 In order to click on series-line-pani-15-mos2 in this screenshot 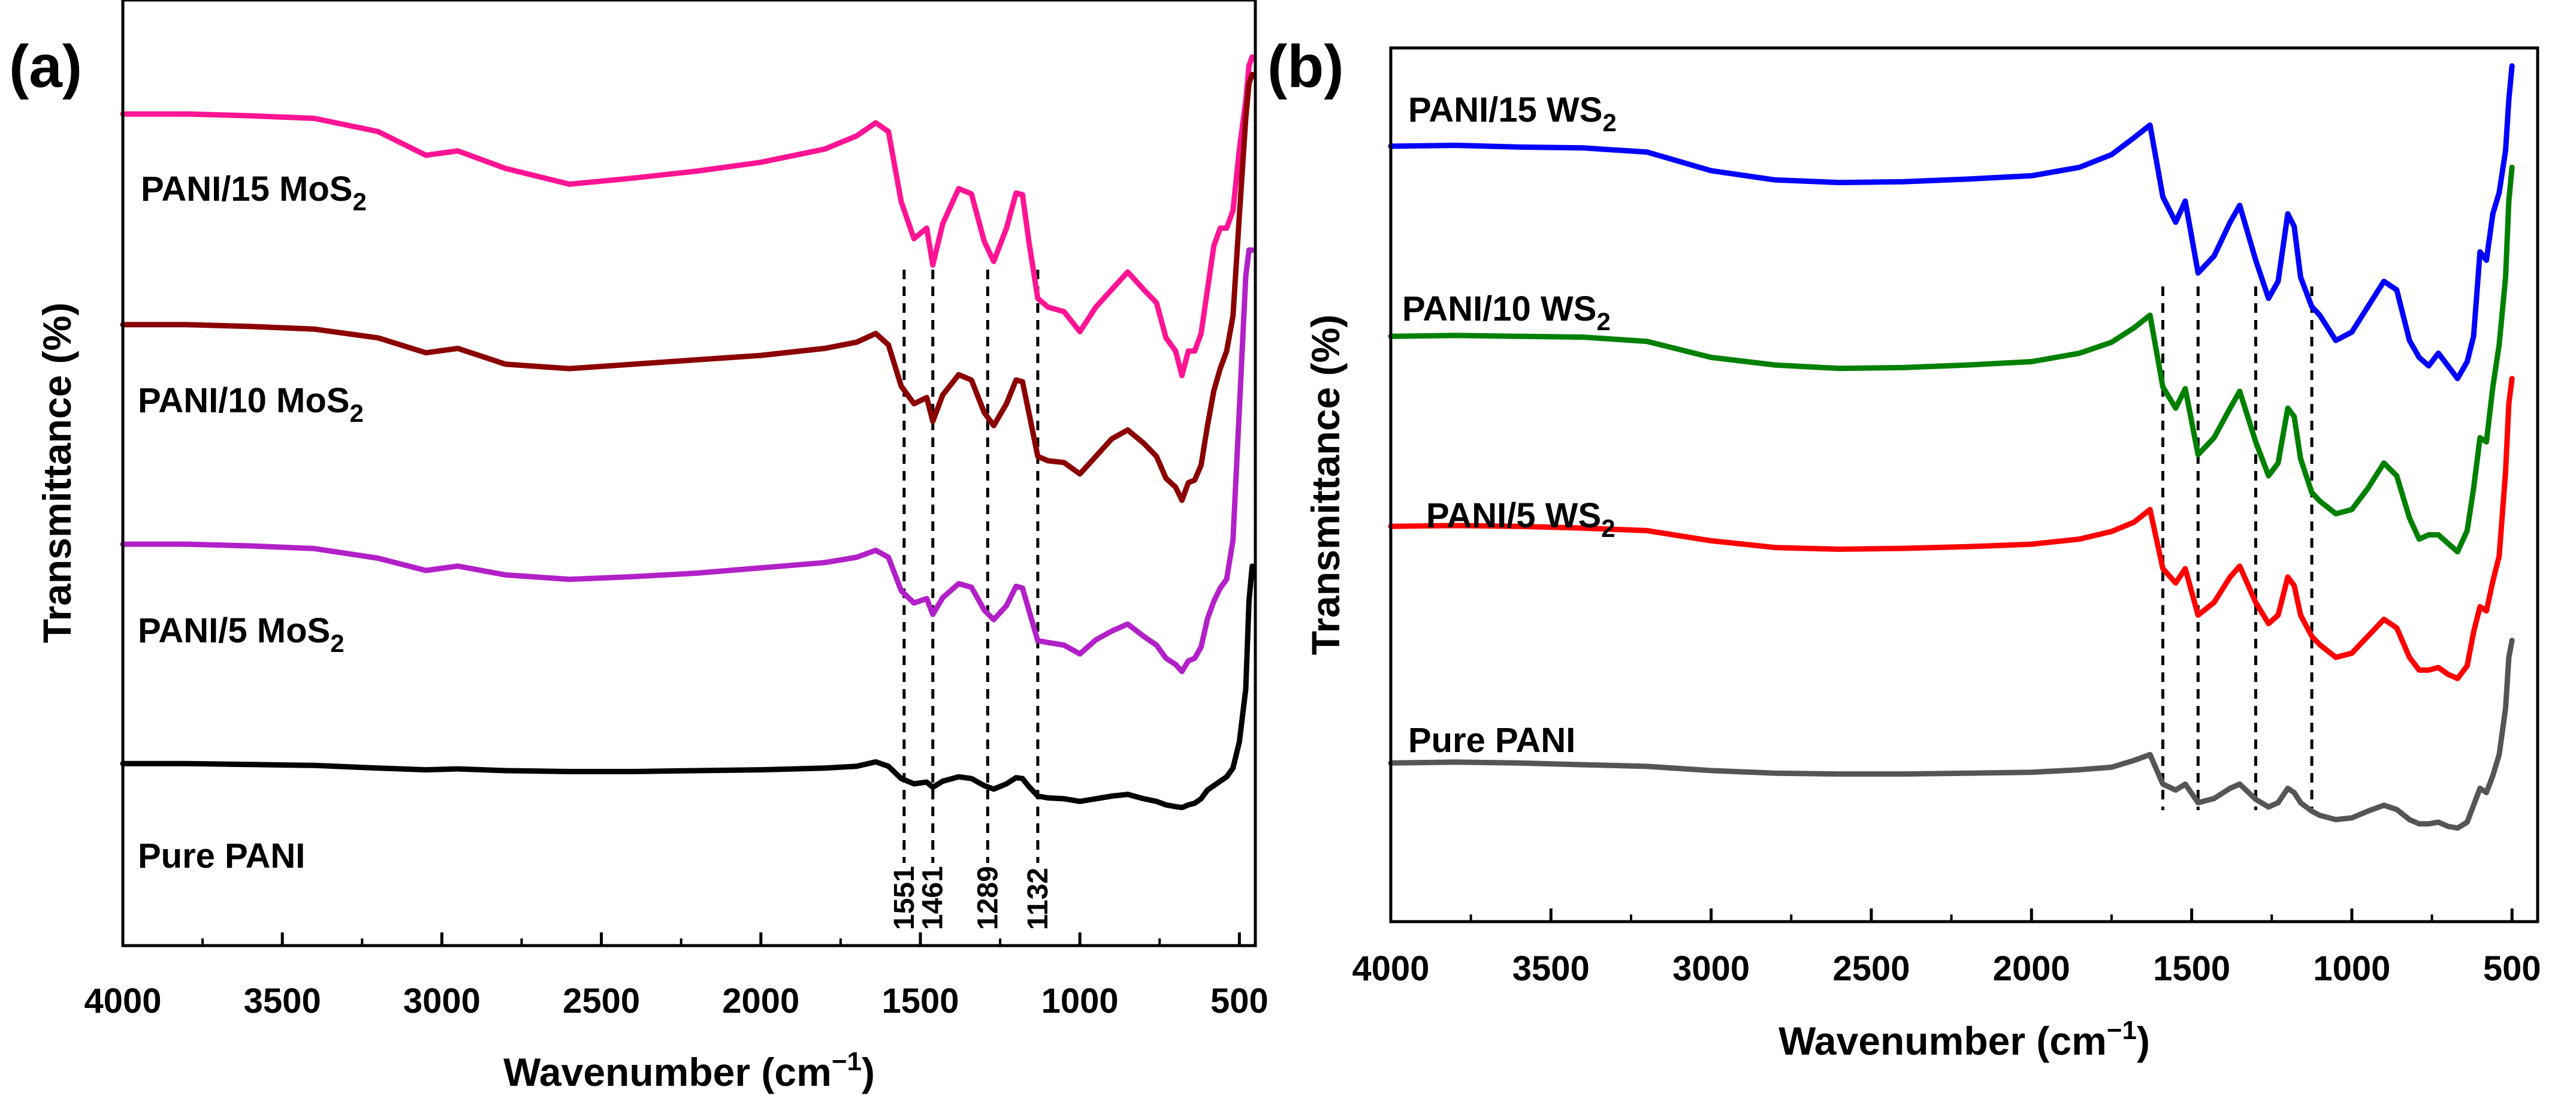, I will do `click(688, 217)`.